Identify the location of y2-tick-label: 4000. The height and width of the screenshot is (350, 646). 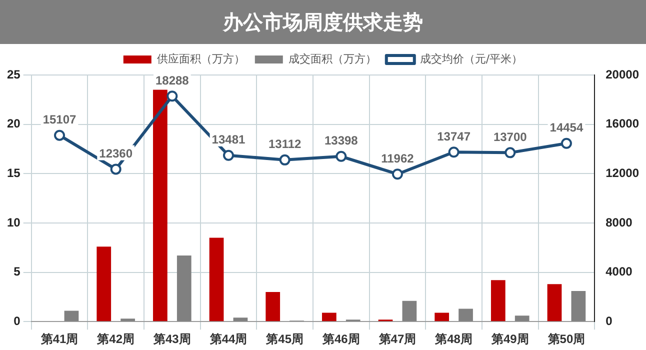
(619, 271).